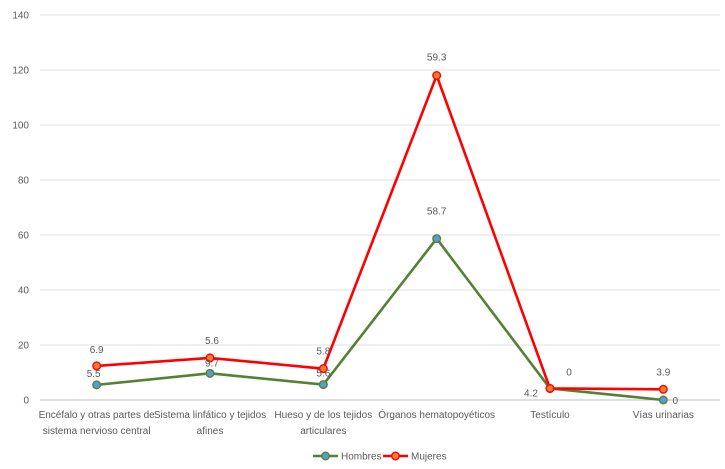 This screenshot has height=469, width=725. I want to click on y-tick-label: 140, so click(20, 16).